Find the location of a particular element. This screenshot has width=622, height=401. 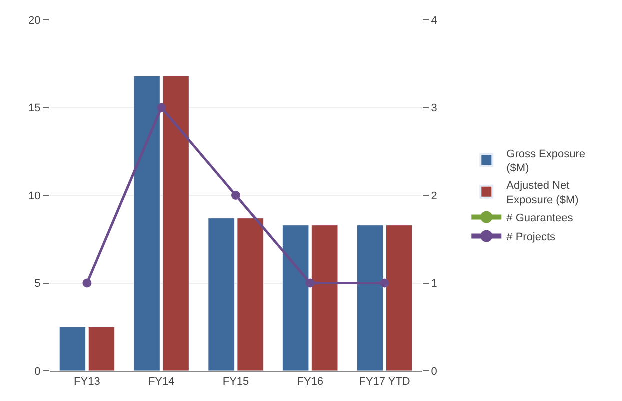

x-tick-label: FY14 is located at coordinates (161, 382).